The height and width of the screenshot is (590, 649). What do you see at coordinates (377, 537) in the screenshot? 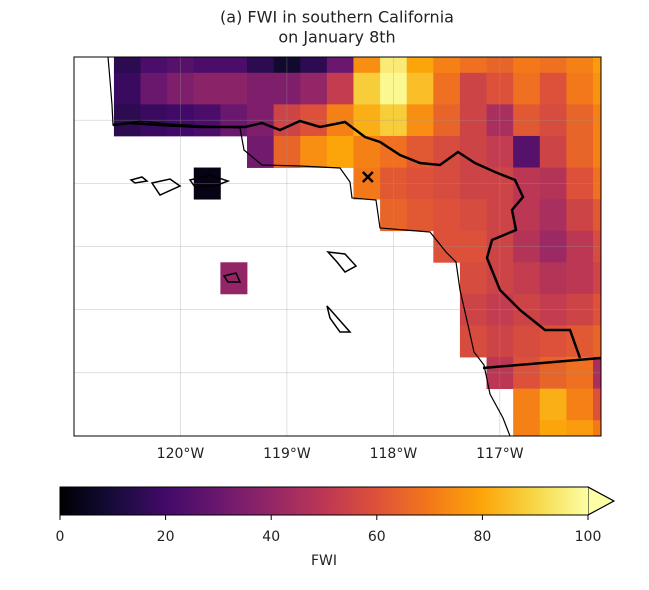
I see `colorbar-tick-label: 60` at bounding box center [377, 537].